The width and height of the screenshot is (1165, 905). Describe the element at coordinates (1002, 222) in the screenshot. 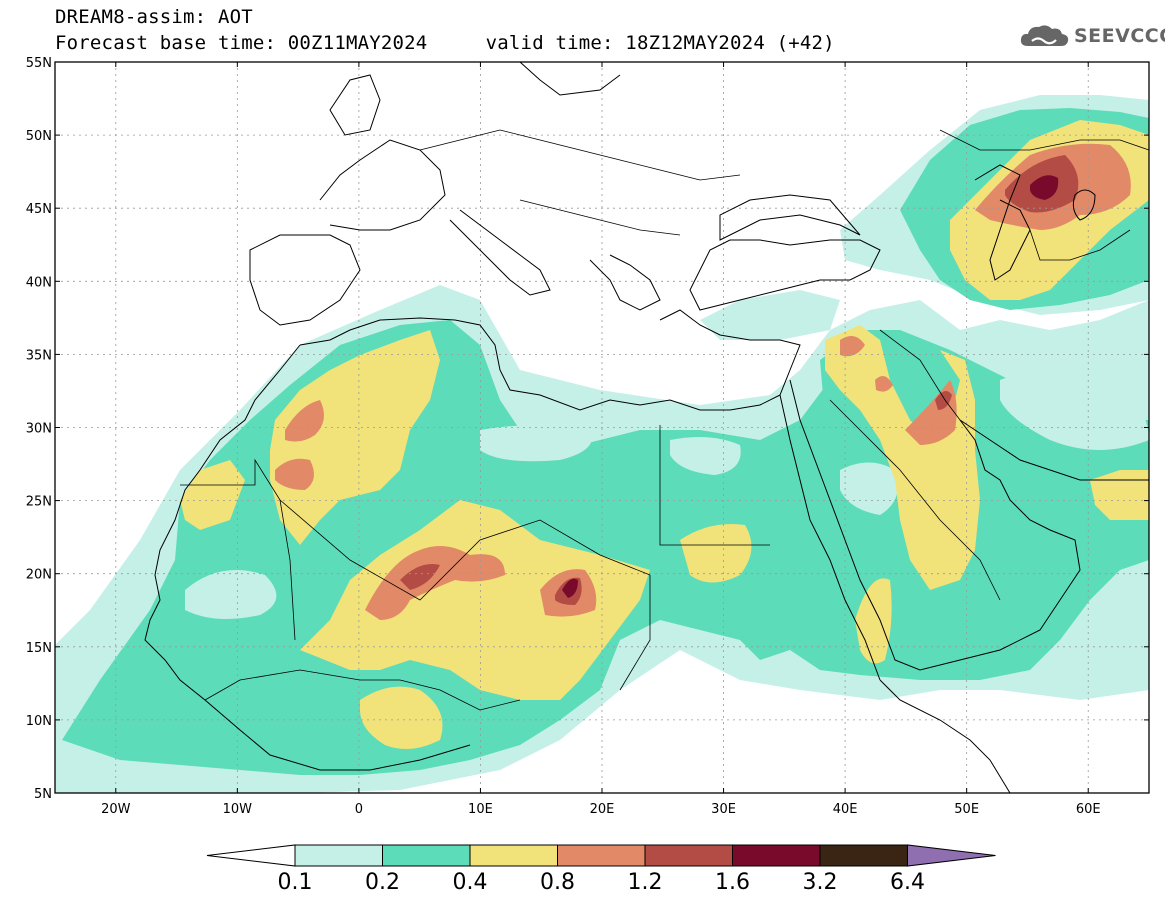

I see `coast-caspian` at that location.